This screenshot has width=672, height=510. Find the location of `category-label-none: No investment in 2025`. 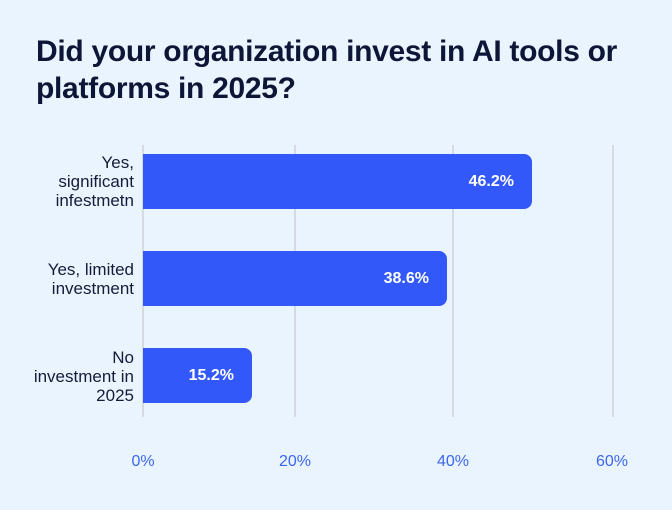

category-label-none: No investment in 2025 is located at coordinates (83, 376).